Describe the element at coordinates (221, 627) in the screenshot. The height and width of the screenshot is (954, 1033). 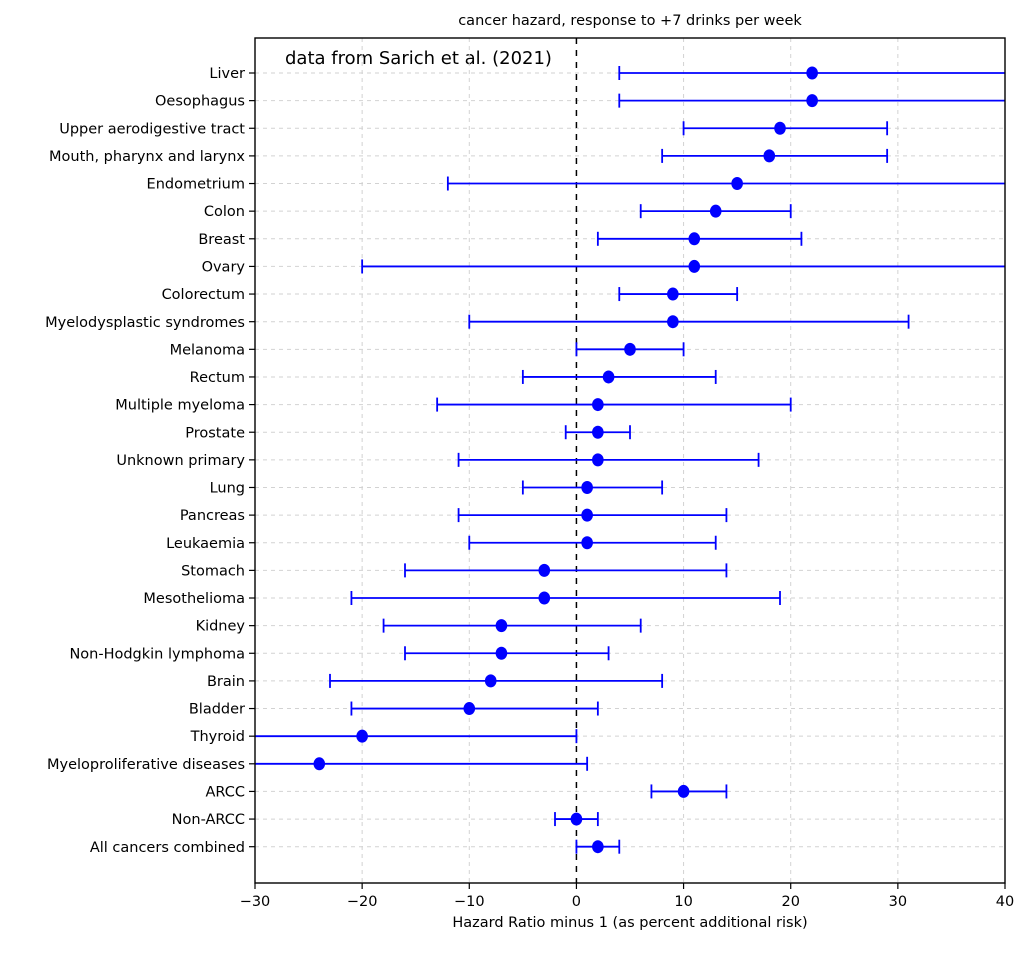
I see `y-tick-label: Kidney` at that location.